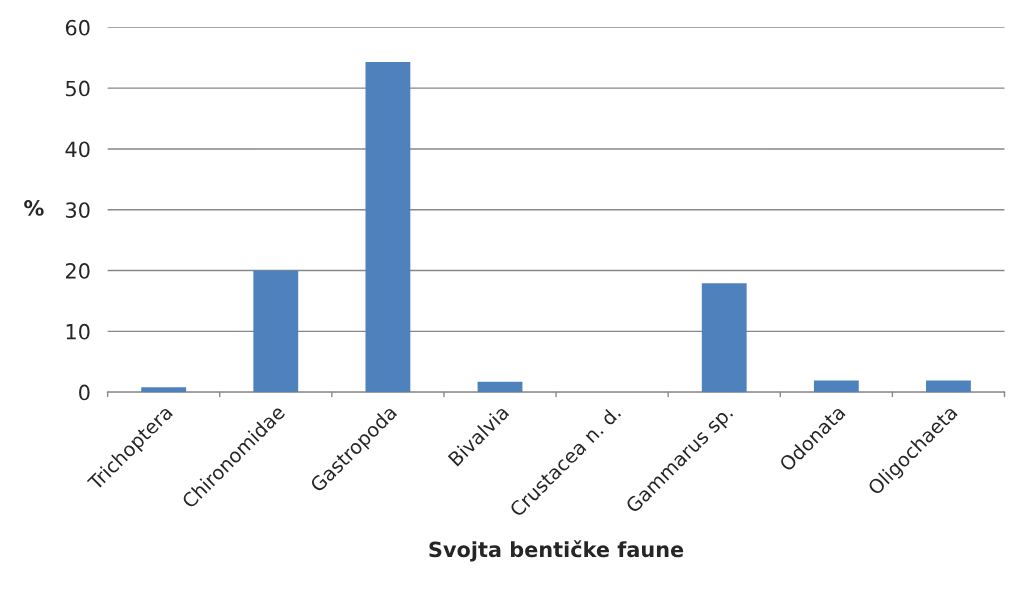 The width and height of the screenshot is (1025, 608). I want to click on y-tick-label: 60, so click(77, 27).